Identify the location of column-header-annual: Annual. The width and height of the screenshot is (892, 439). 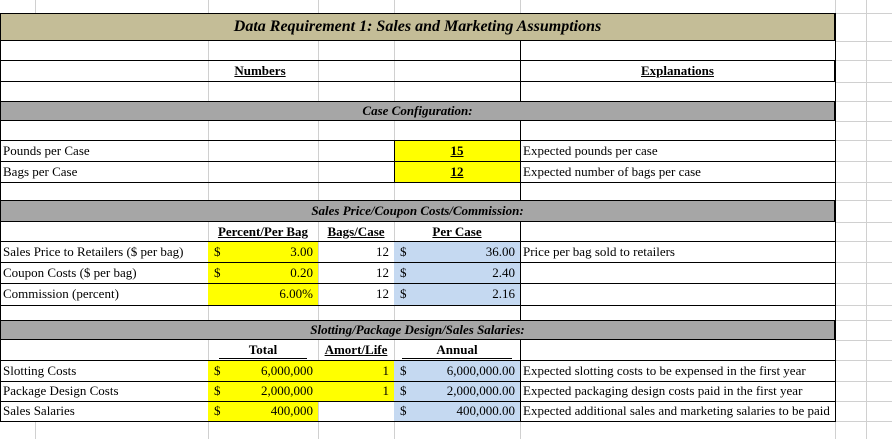
(457, 350).